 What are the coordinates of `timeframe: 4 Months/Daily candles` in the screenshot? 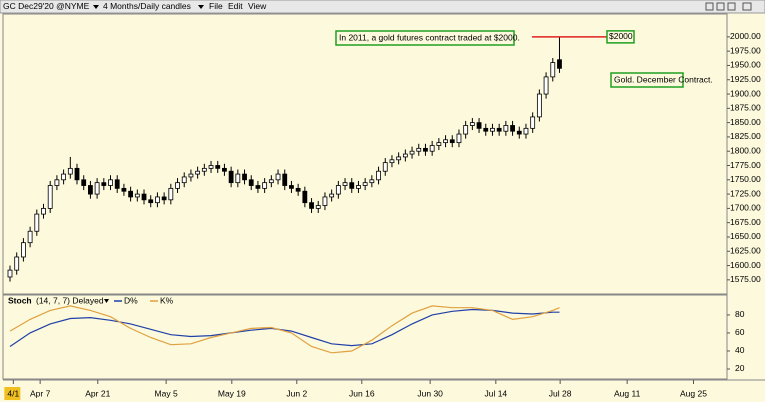 It's located at (147, 6).